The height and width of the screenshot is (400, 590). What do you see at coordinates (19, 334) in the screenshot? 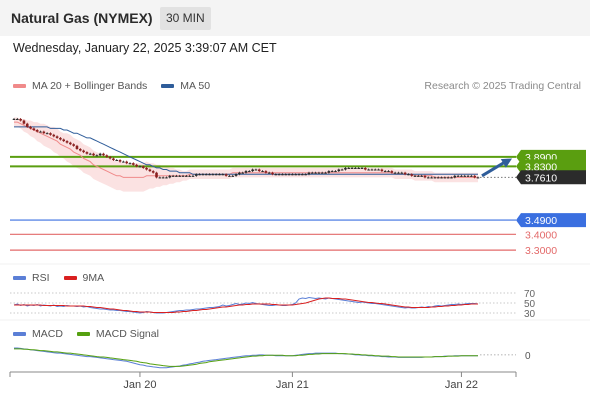
I see `macd-swatch` at bounding box center [19, 334].